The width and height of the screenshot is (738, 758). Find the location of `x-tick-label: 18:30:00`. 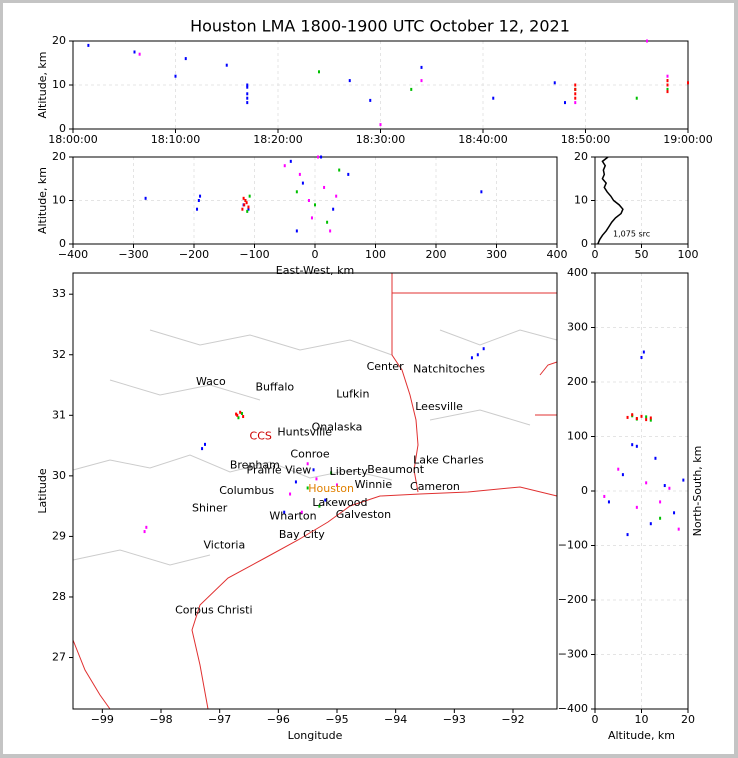

x-tick-label: 18:30:00 is located at coordinates (380, 139).